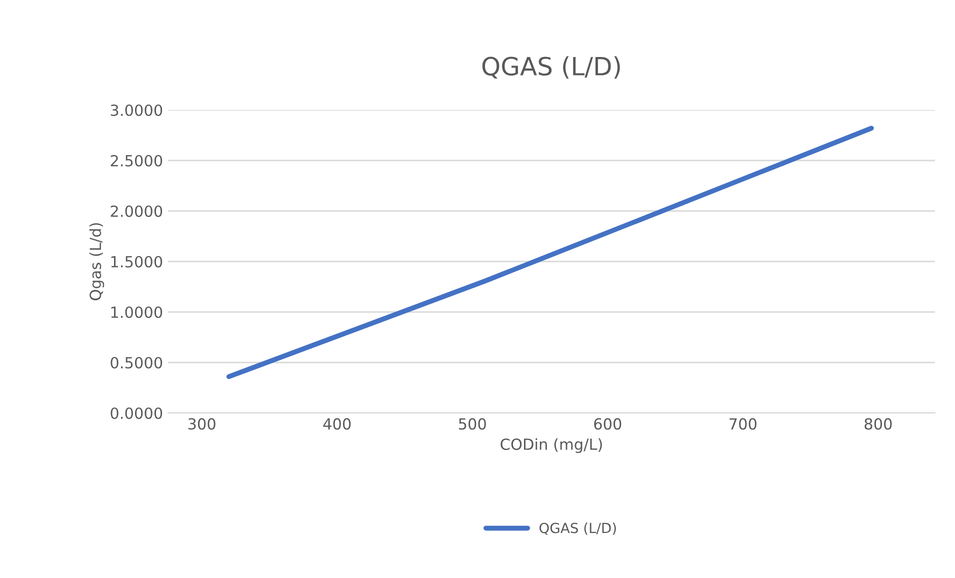 Image resolution: width=955 pixels, height=578 pixels. I want to click on x-tick-label: 800, so click(878, 424).